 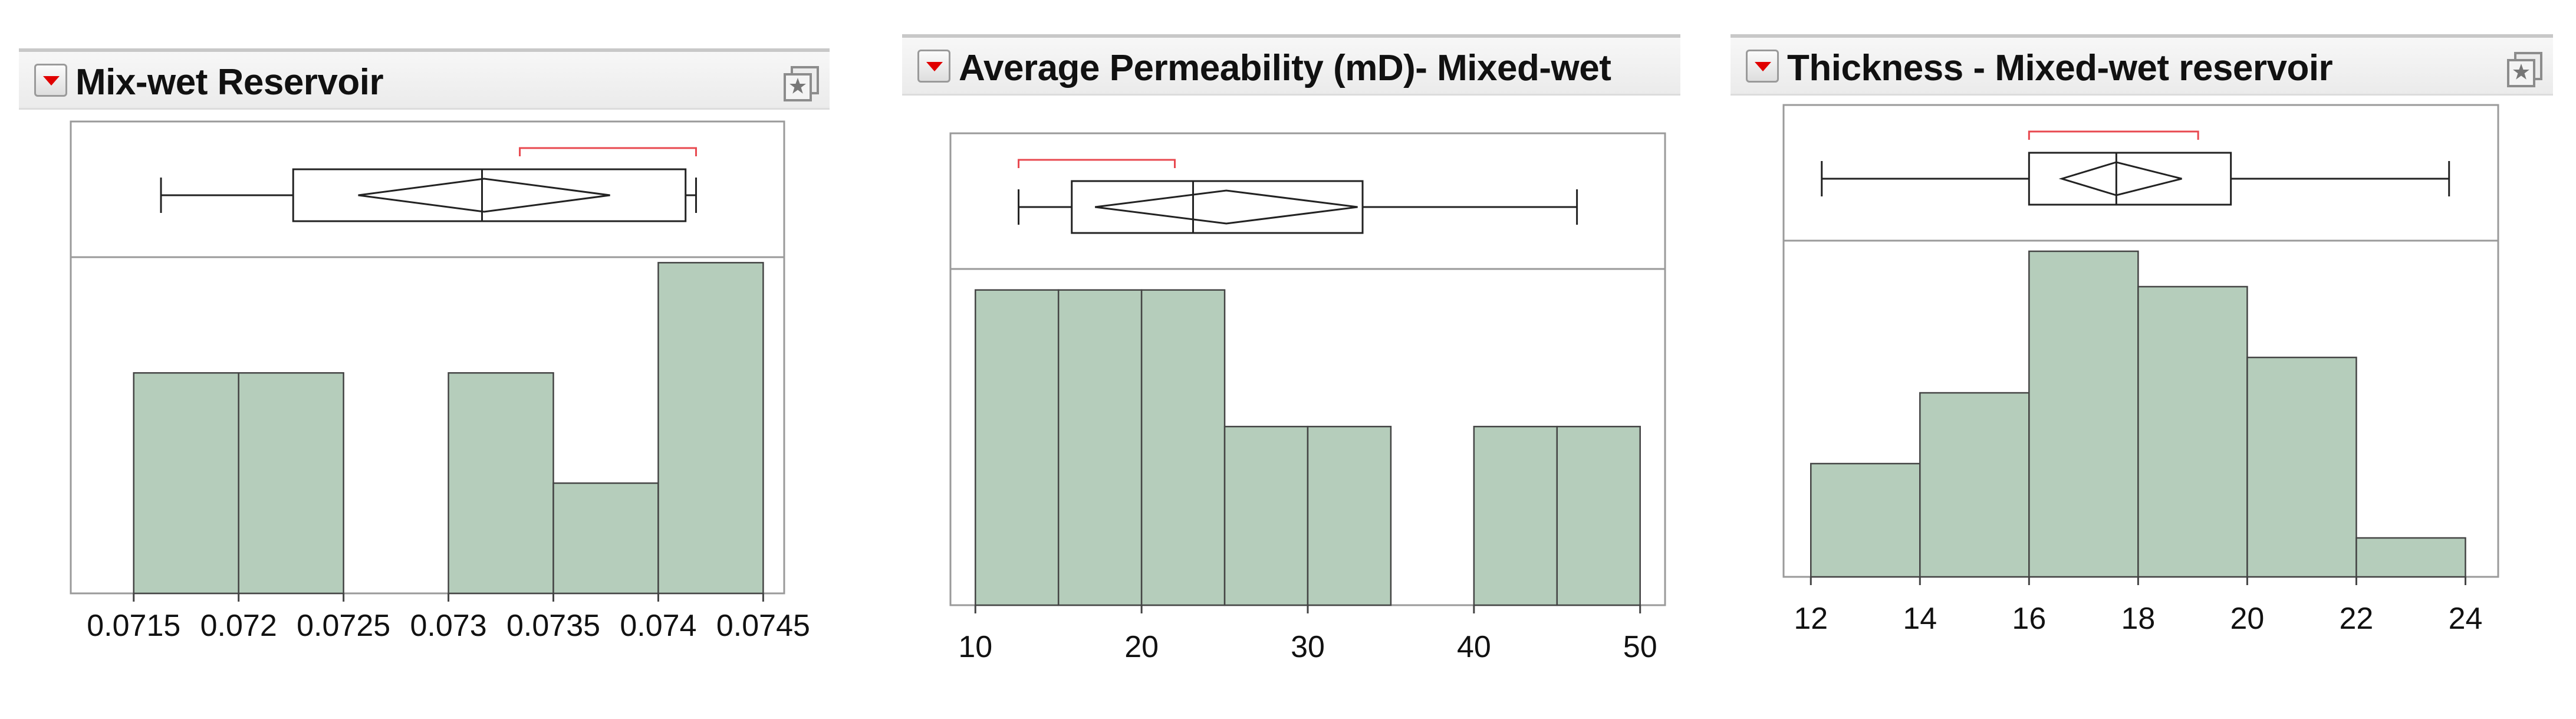 What do you see at coordinates (2357, 619) in the screenshot?
I see `x-tick-label: 22` at bounding box center [2357, 619].